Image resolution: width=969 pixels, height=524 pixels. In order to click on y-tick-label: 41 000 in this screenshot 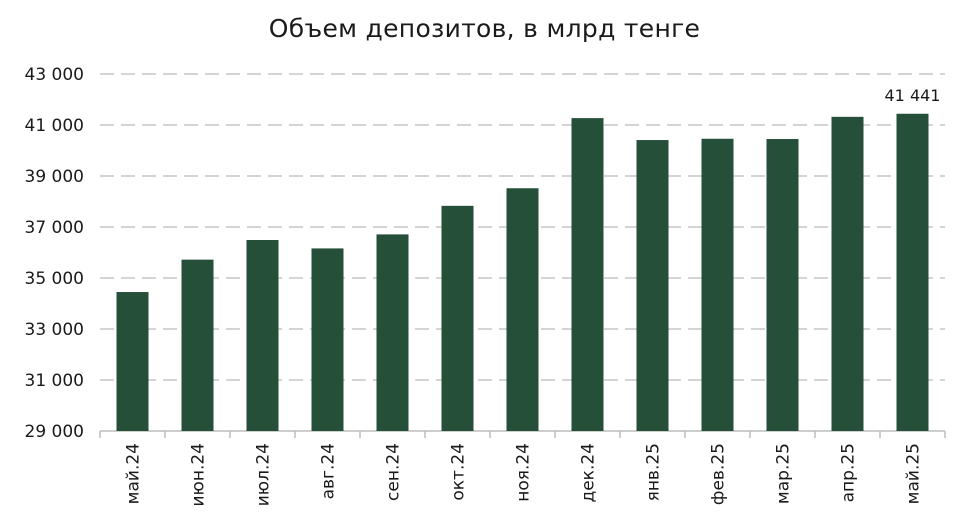, I will do `click(54, 126)`.